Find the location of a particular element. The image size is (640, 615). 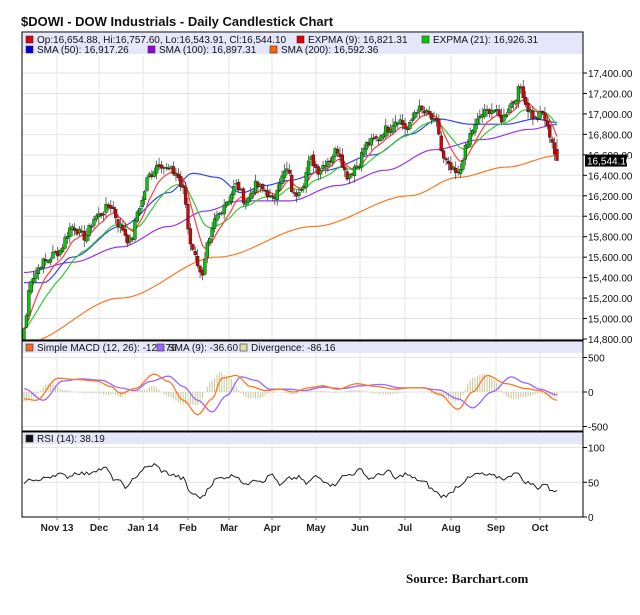

legend-label: EXPMA (21): 16,926.31 is located at coordinates (486, 40).